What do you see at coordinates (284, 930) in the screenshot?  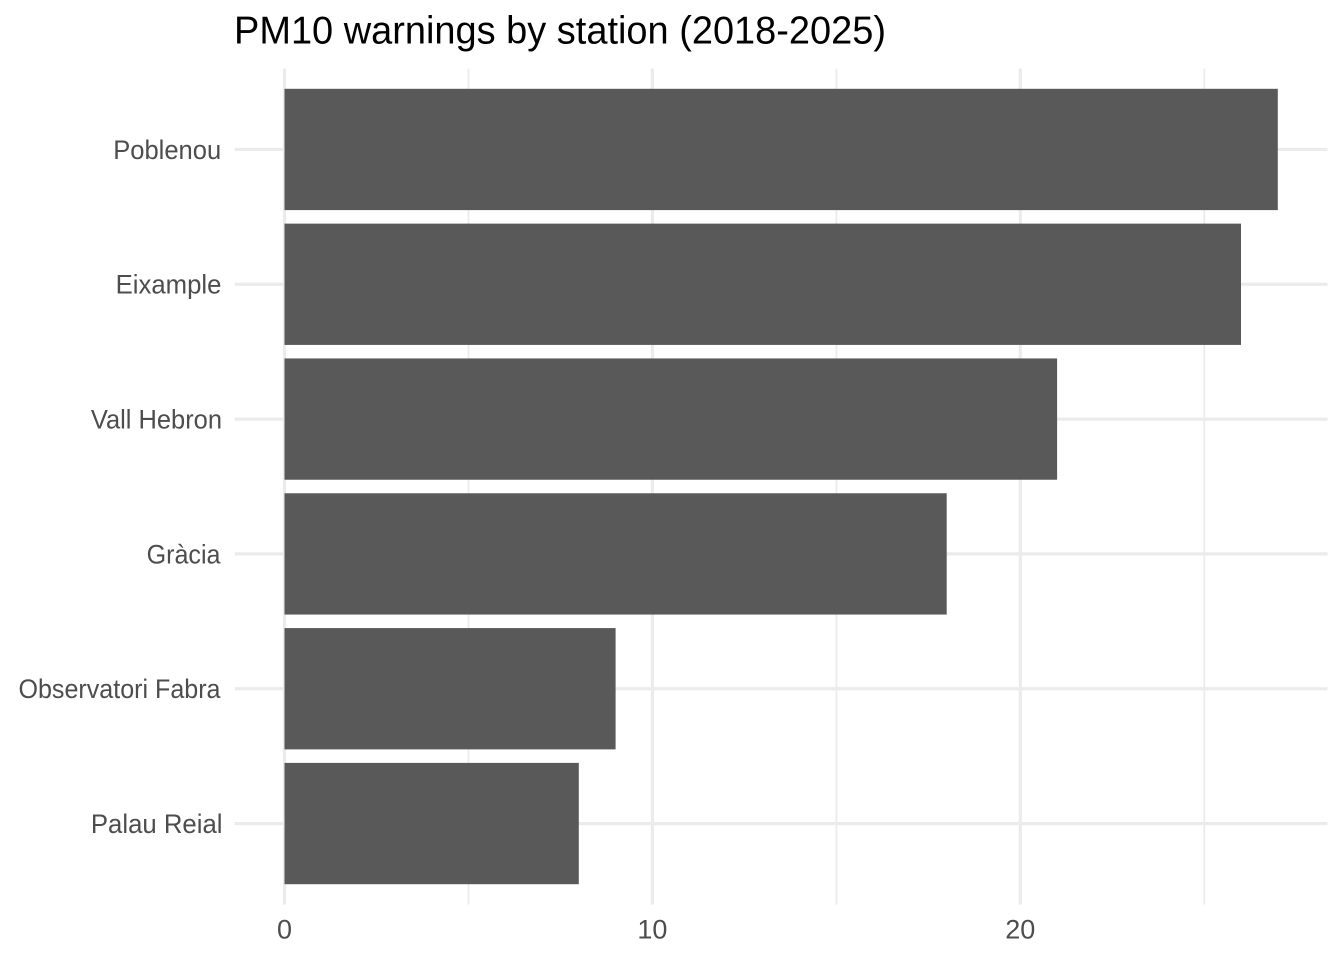 I see `svg-text: 0` at bounding box center [284, 930].